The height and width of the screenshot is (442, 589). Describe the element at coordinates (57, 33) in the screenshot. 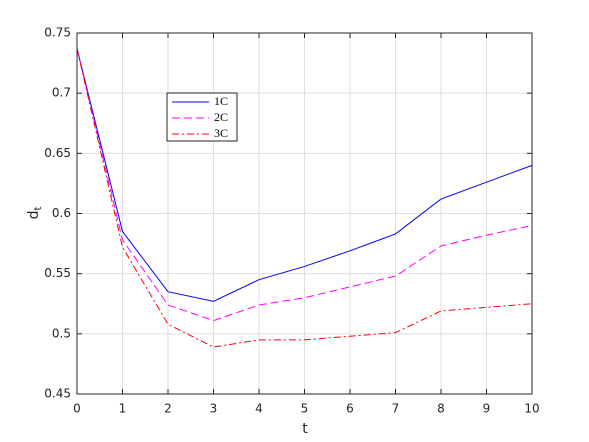

I see `y-tick-label: 0.75` at that location.